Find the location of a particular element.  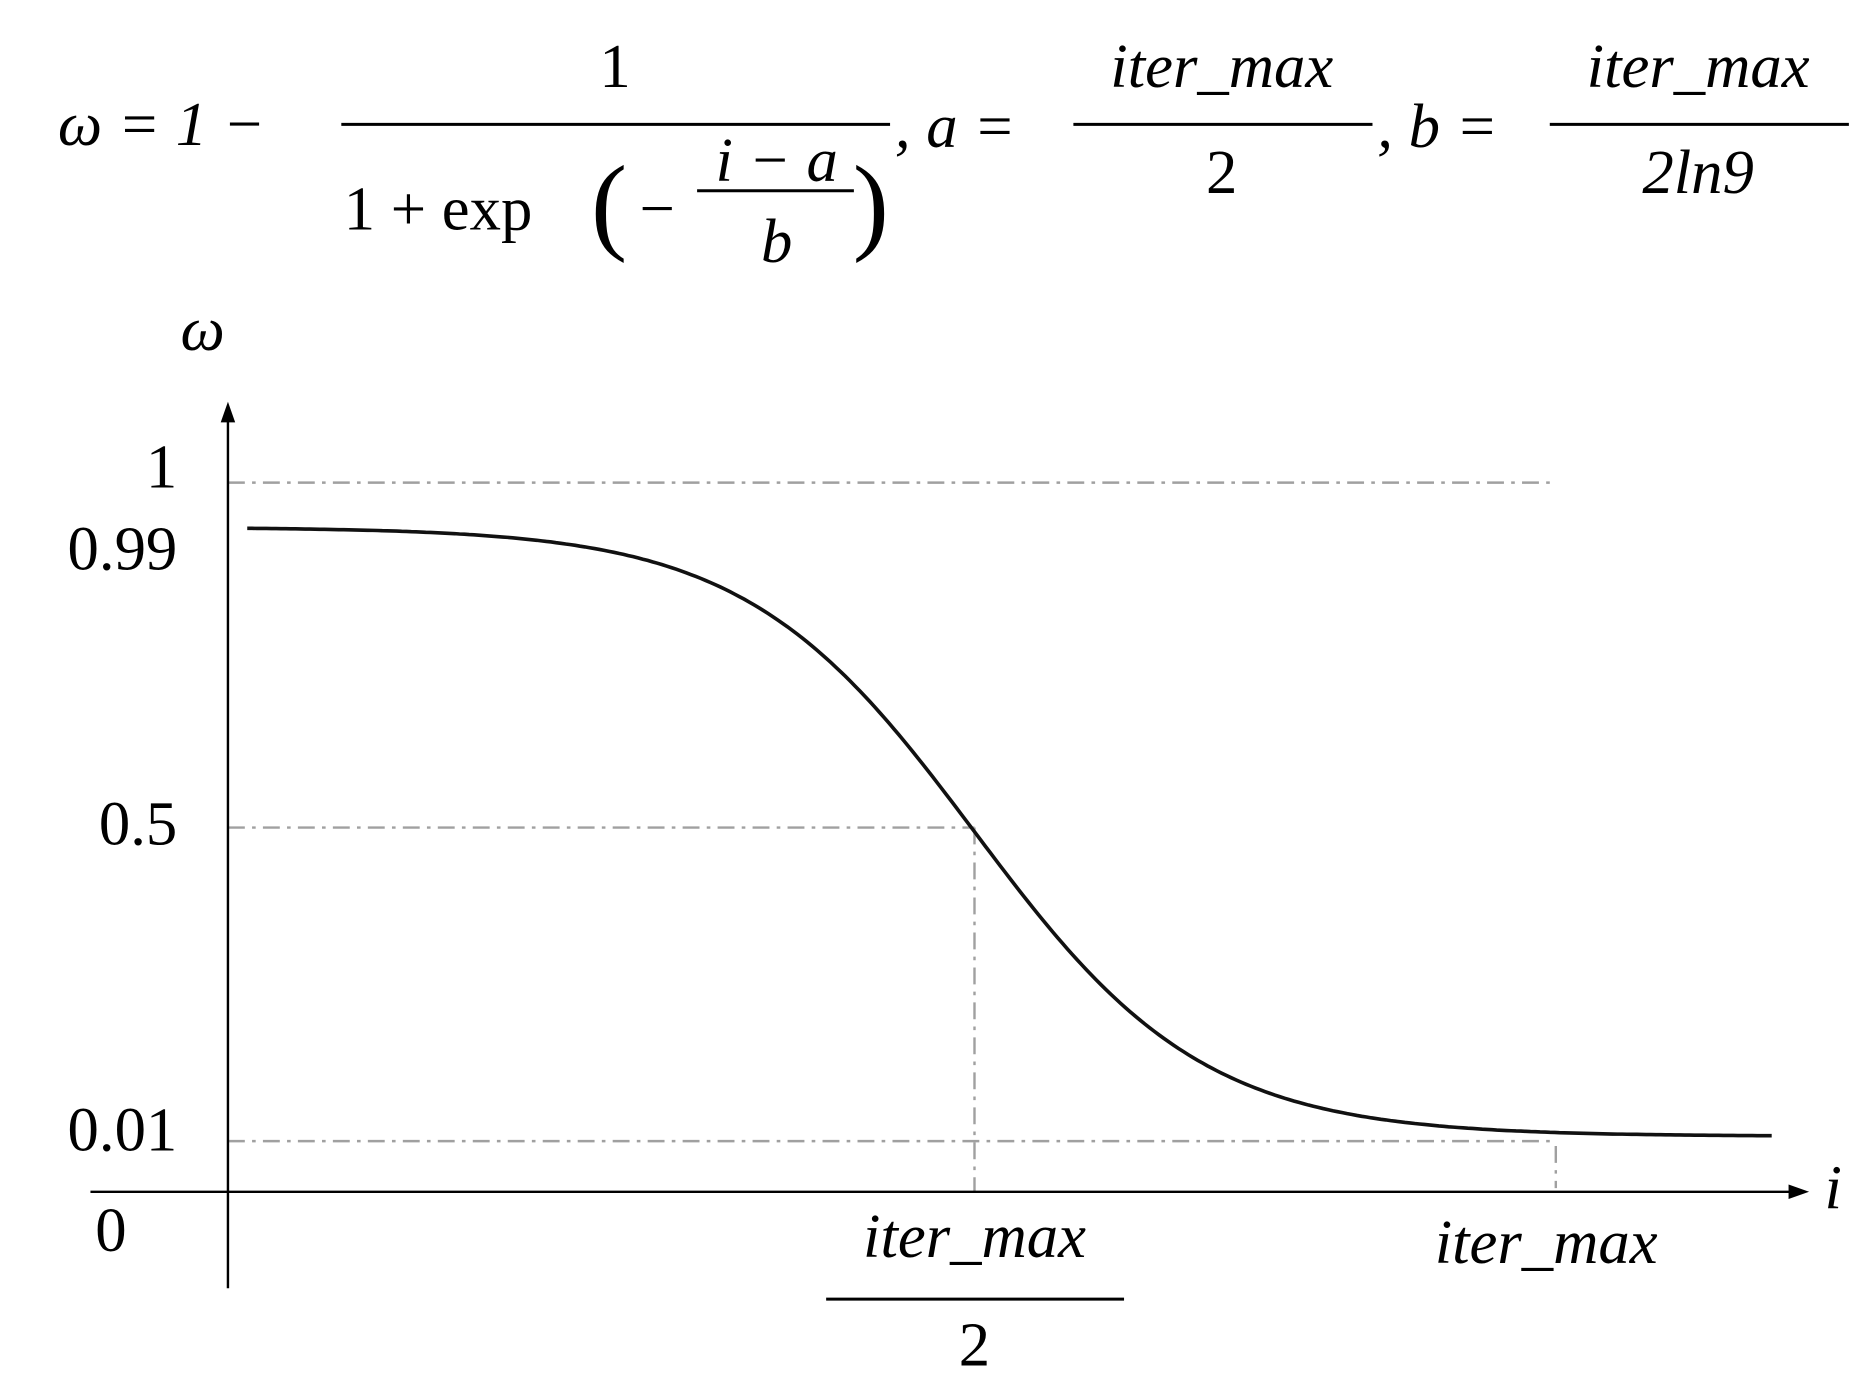

x-axis-label: i is located at coordinates (1832, 1188).